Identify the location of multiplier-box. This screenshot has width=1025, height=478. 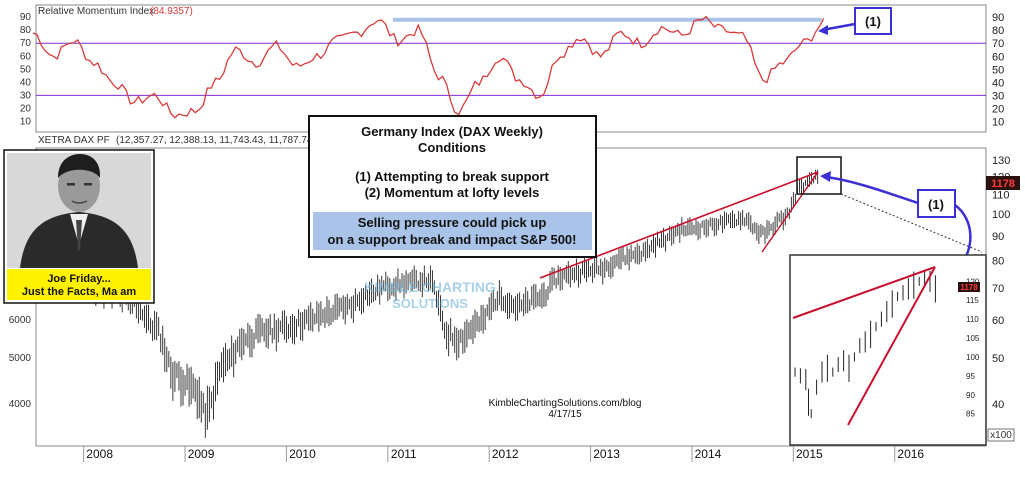
(1001, 435).